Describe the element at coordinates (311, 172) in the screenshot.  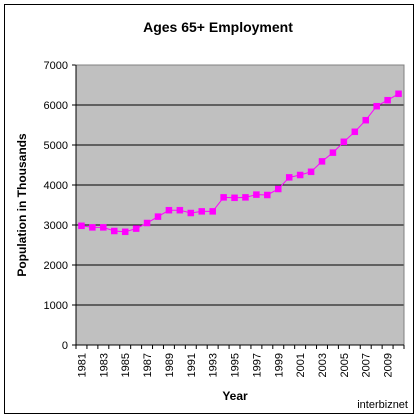
I see `data-point-2002` at that location.